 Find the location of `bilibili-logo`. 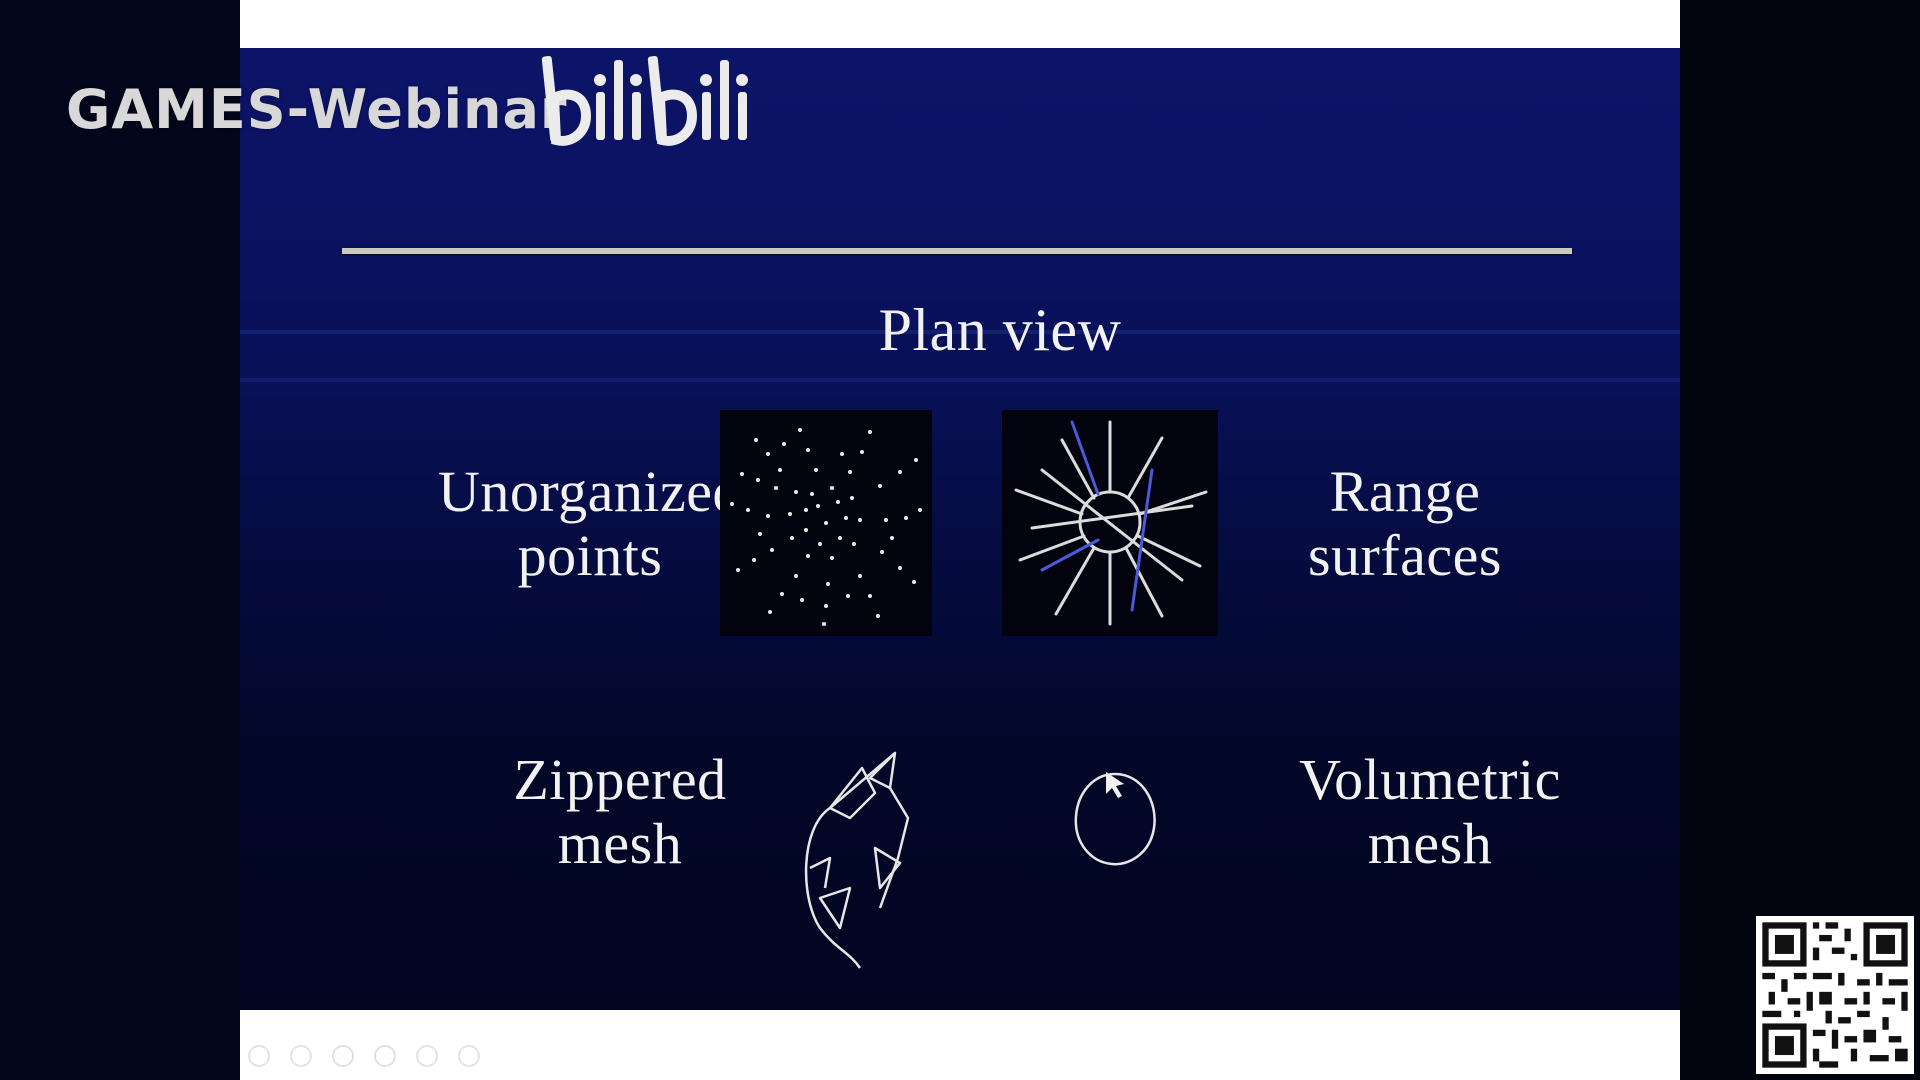

bilibili-logo is located at coordinates (644, 101).